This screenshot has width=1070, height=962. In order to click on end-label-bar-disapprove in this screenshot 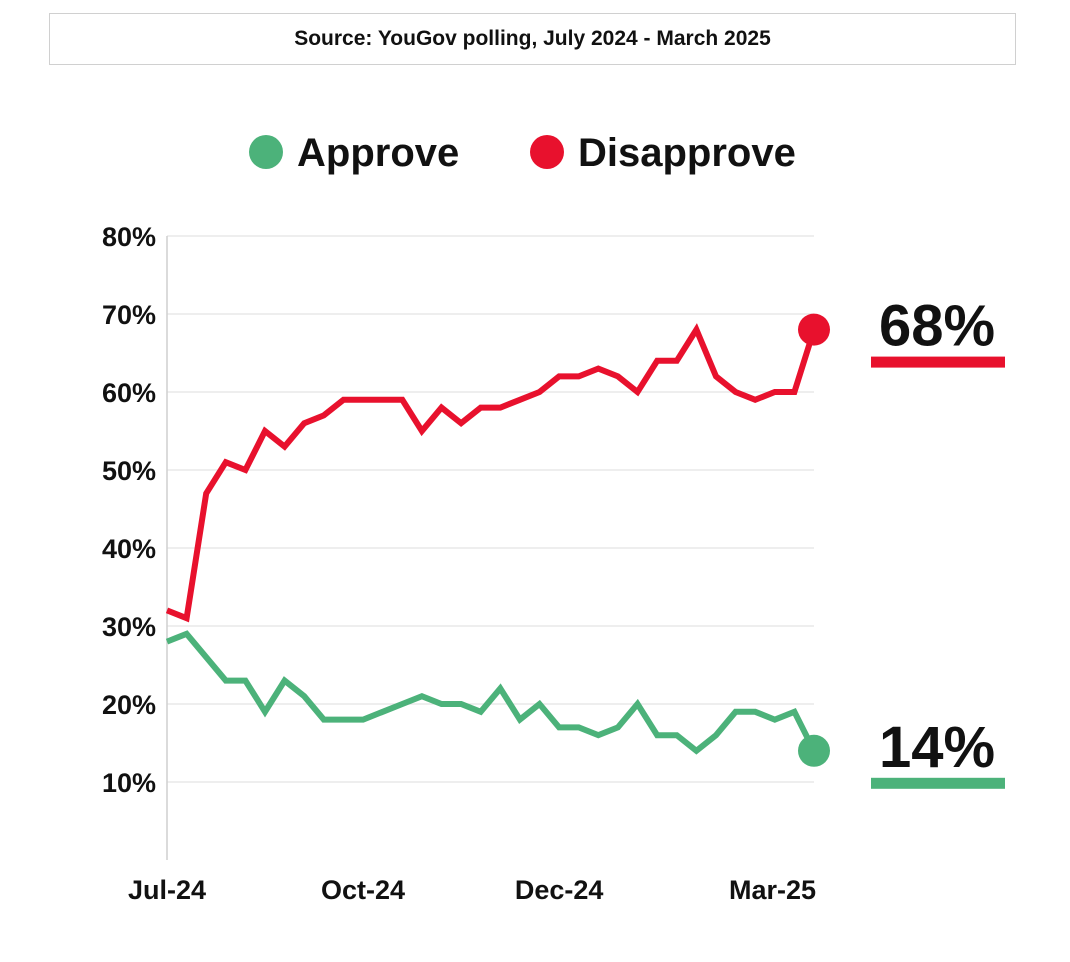, I will do `click(938, 362)`.